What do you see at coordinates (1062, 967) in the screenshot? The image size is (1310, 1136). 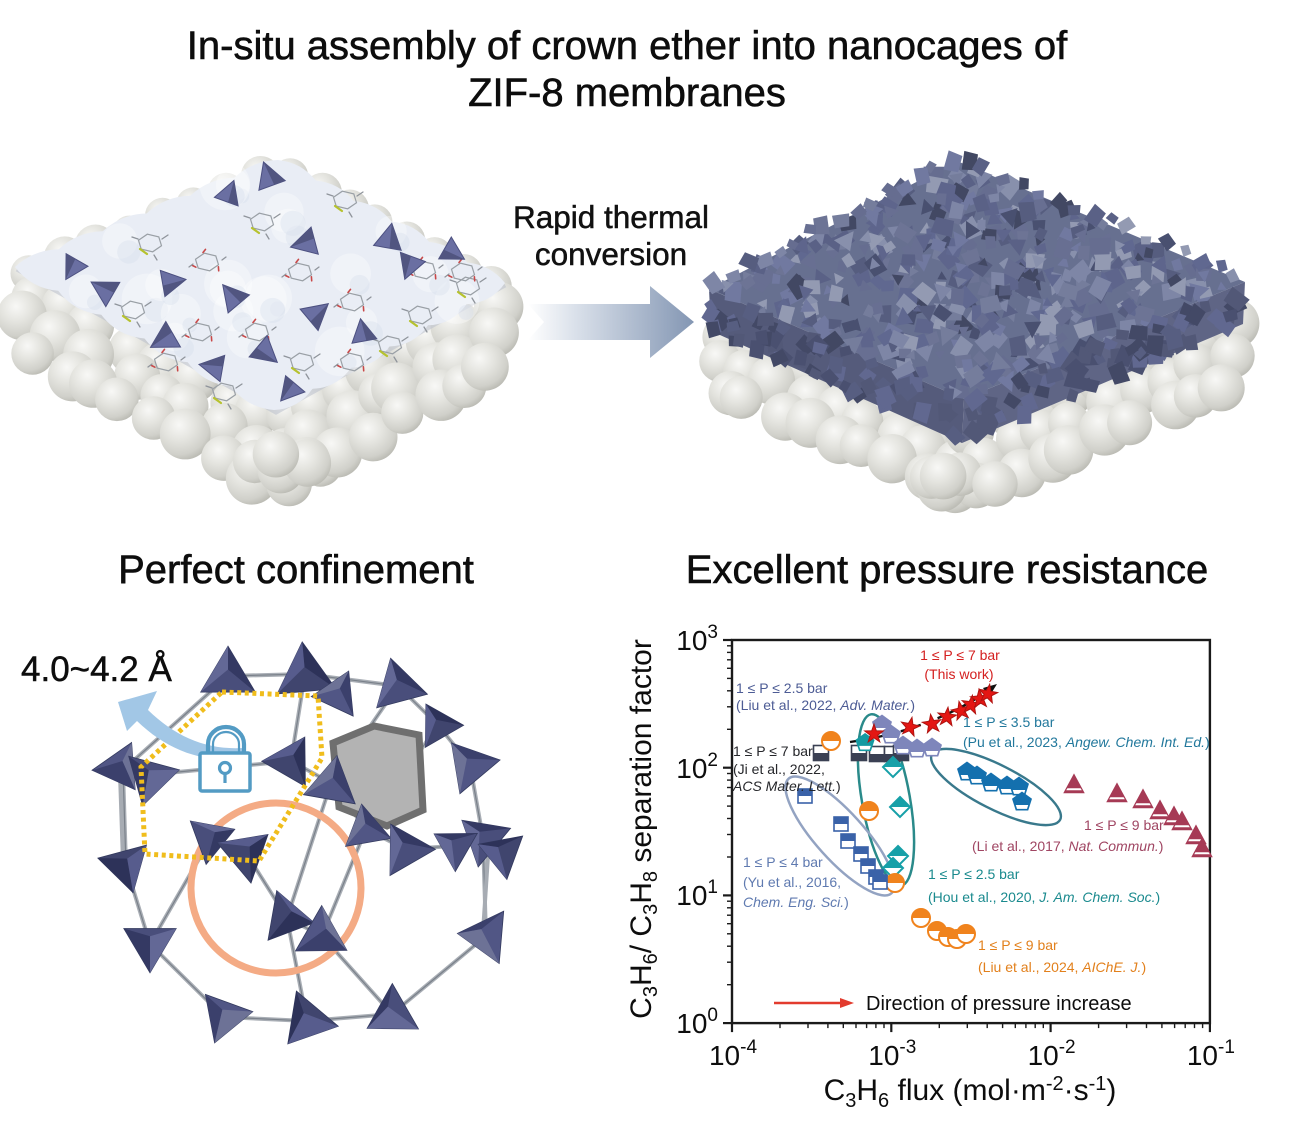 I see `svg-text: (Liu et al., 2024, AIChE. J.)` at bounding box center [1062, 967].